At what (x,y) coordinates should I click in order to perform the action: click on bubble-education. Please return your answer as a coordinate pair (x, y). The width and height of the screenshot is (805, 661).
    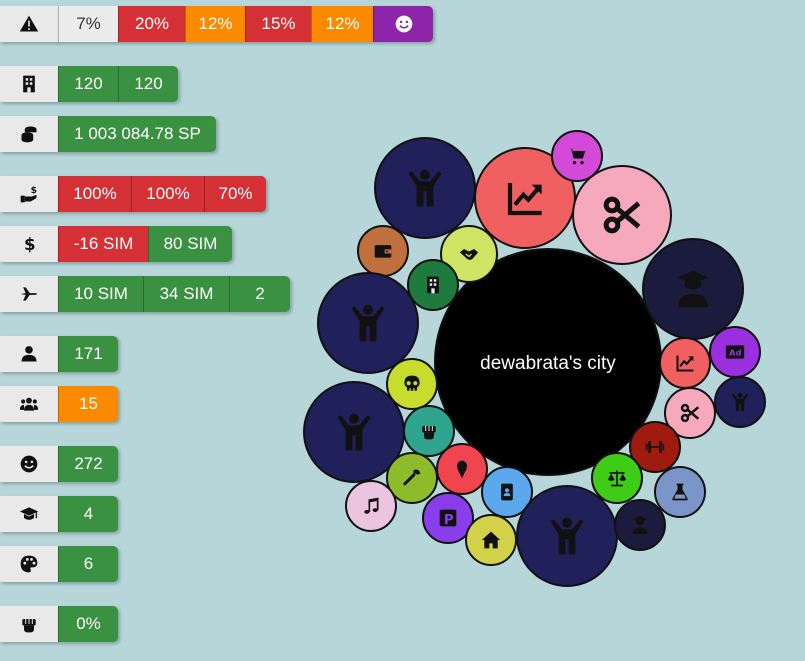
    Looking at the image, I should click on (693, 289).